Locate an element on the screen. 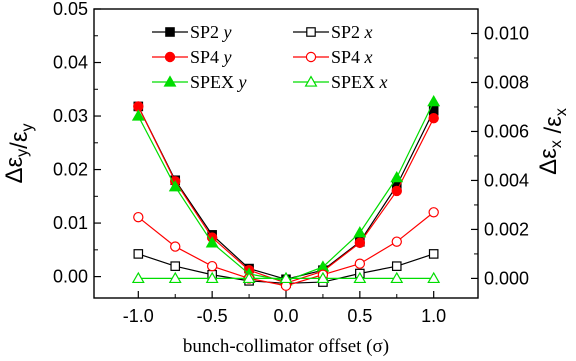 This screenshot has width=576, height=361. legend-entry: SP2 y is located at coordinates (192, 32).